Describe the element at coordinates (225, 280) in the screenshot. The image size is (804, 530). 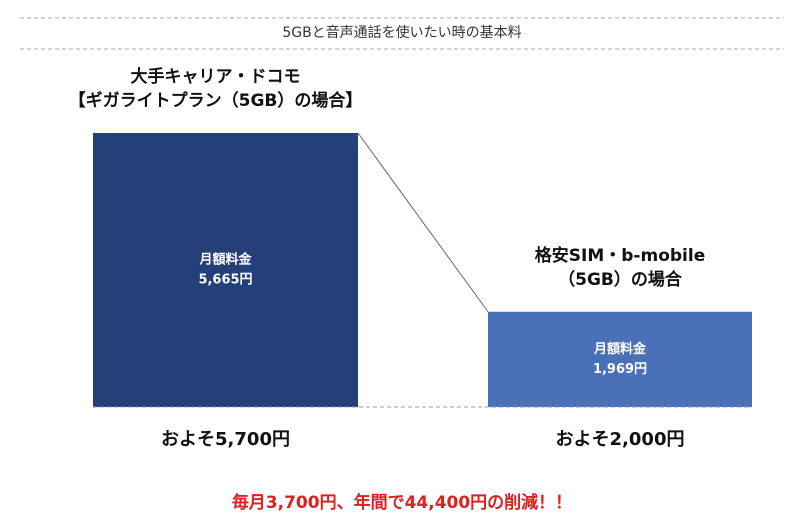
I see `value-label: 5,665円` at that location.